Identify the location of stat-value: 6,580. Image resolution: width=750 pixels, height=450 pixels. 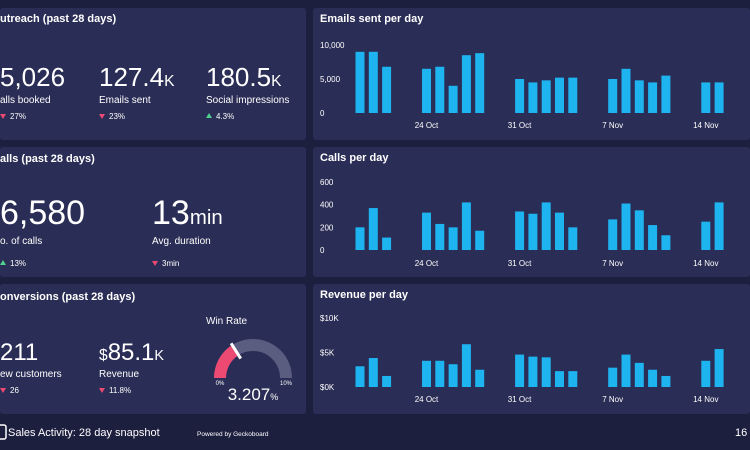
(42, 213).